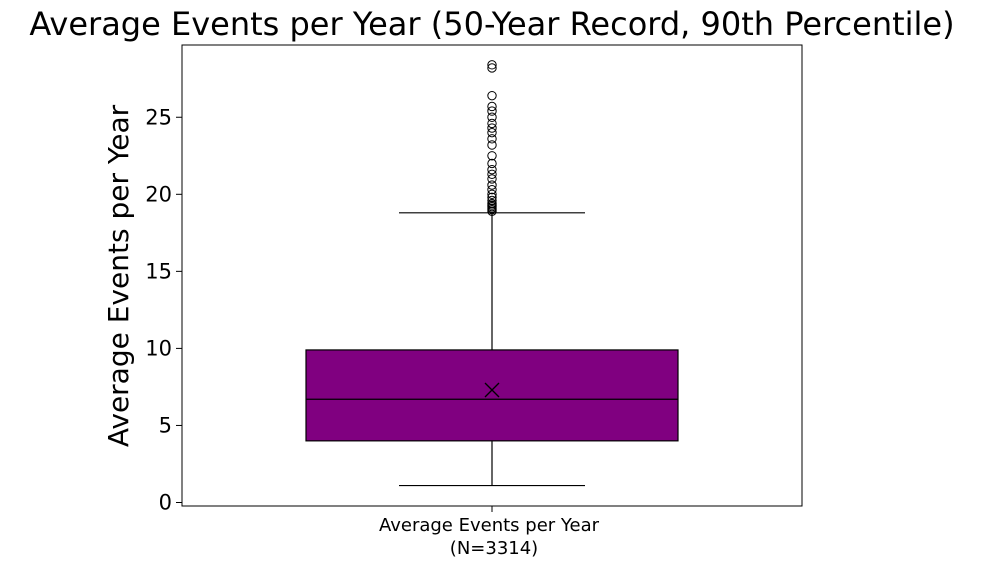  I want to click on y-axis-label: Average Events per Year, so click(118, 275).